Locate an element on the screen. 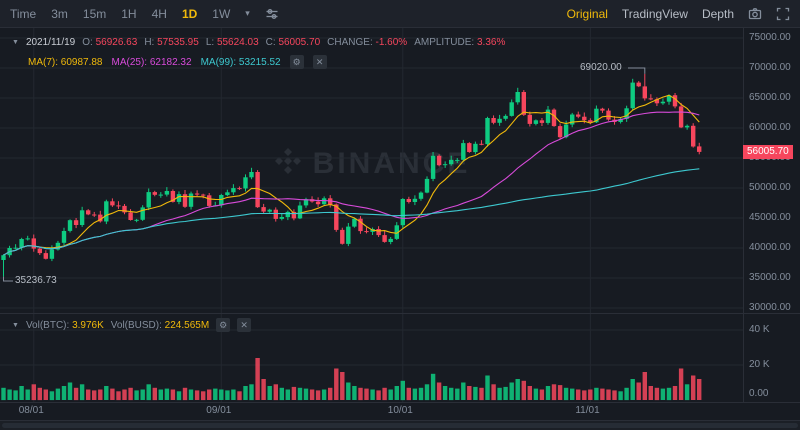 Image resolution: width=800 pixels, height=430 pixels. ma7-value: 60987.88 is located at coordinates (81, 62).